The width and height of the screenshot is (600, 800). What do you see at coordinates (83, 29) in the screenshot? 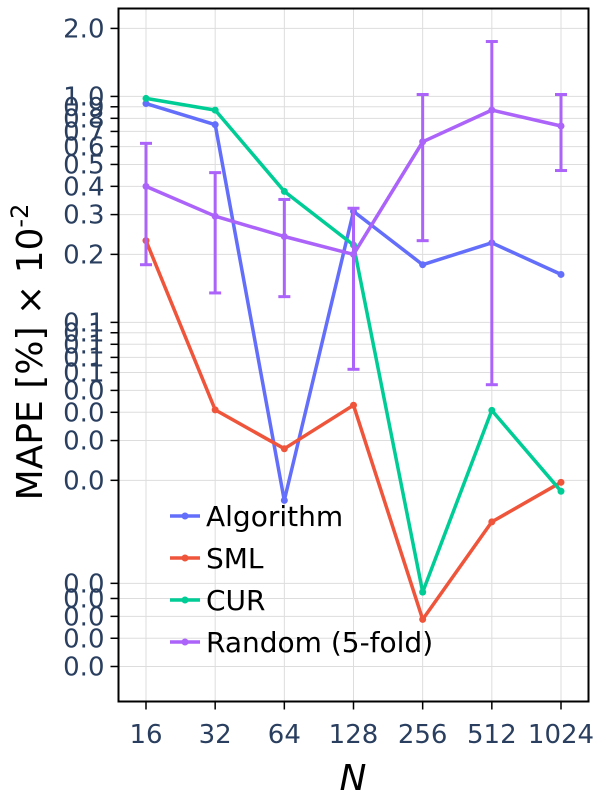
I see `y-tick-label: 2.0` at bounding box center [83, 29].